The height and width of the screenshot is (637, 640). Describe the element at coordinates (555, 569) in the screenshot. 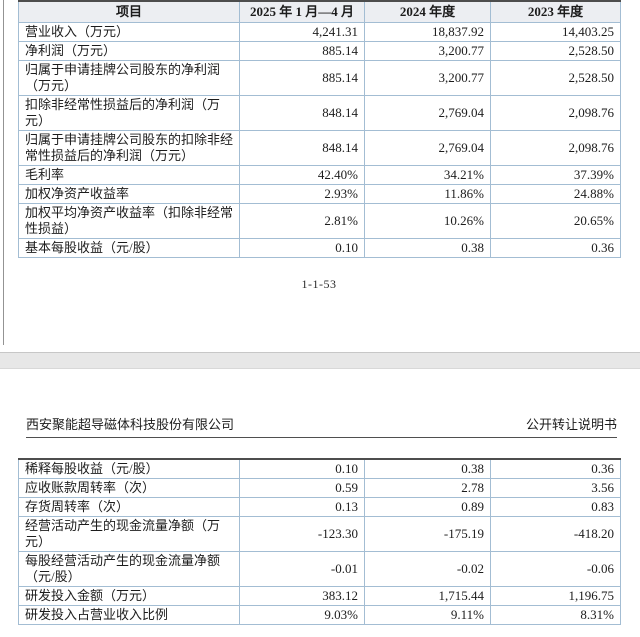

I see `value-period-3: -0.06` at that location.